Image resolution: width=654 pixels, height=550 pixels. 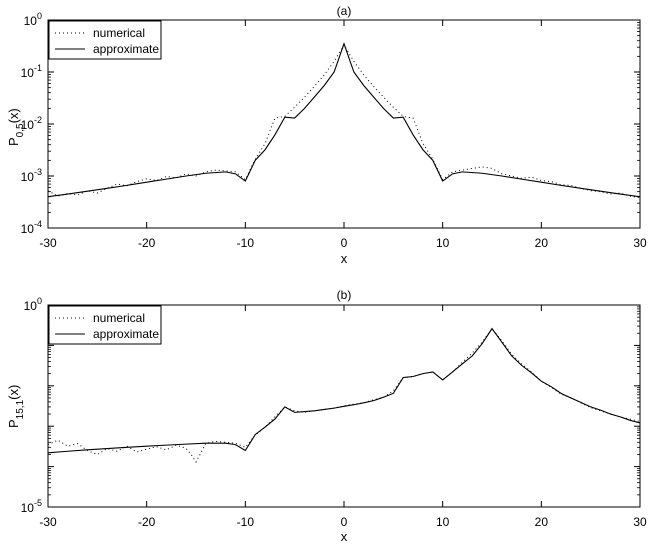 What do you see at coordinates (38, 224) in the screenshot?
I see `y-tick-exponent: -4` at bounding box center [38, 224].